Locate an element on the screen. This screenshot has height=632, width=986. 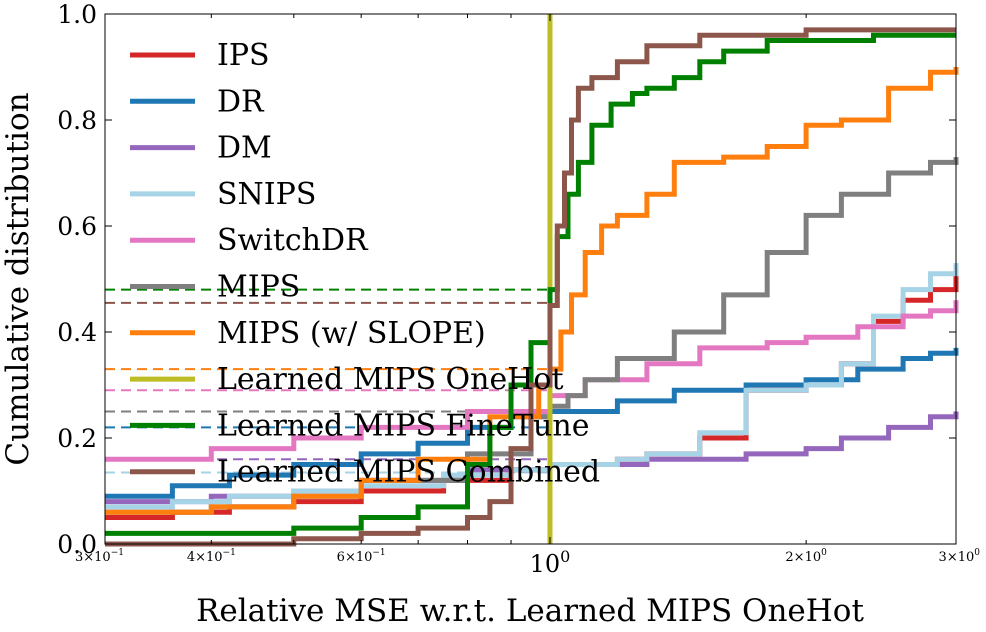
legend-label-switchdr: SwitchDR is located at coordinates (293, 240).